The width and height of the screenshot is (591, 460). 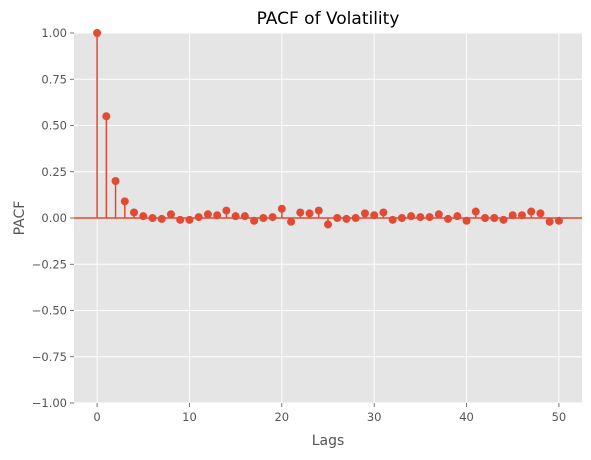 I want to click on y-tick-label: −0.25, so click(x=49, y=264).